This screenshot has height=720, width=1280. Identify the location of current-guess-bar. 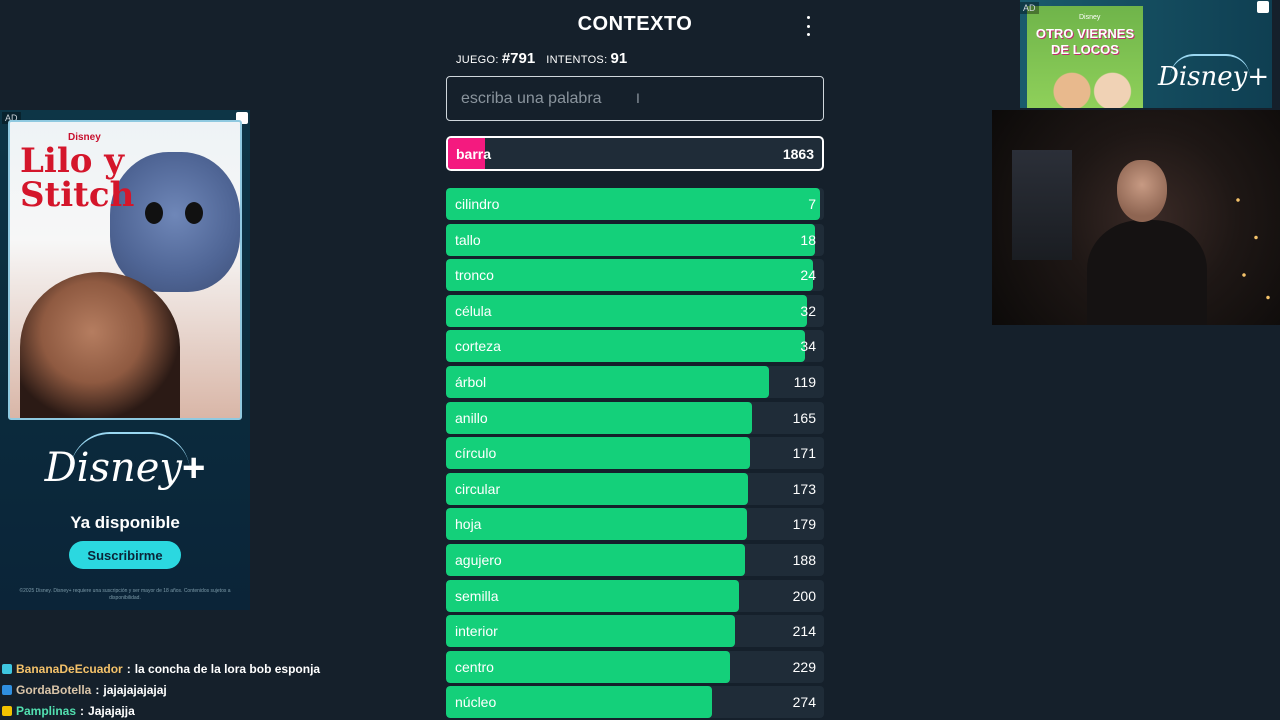
(467, 153).